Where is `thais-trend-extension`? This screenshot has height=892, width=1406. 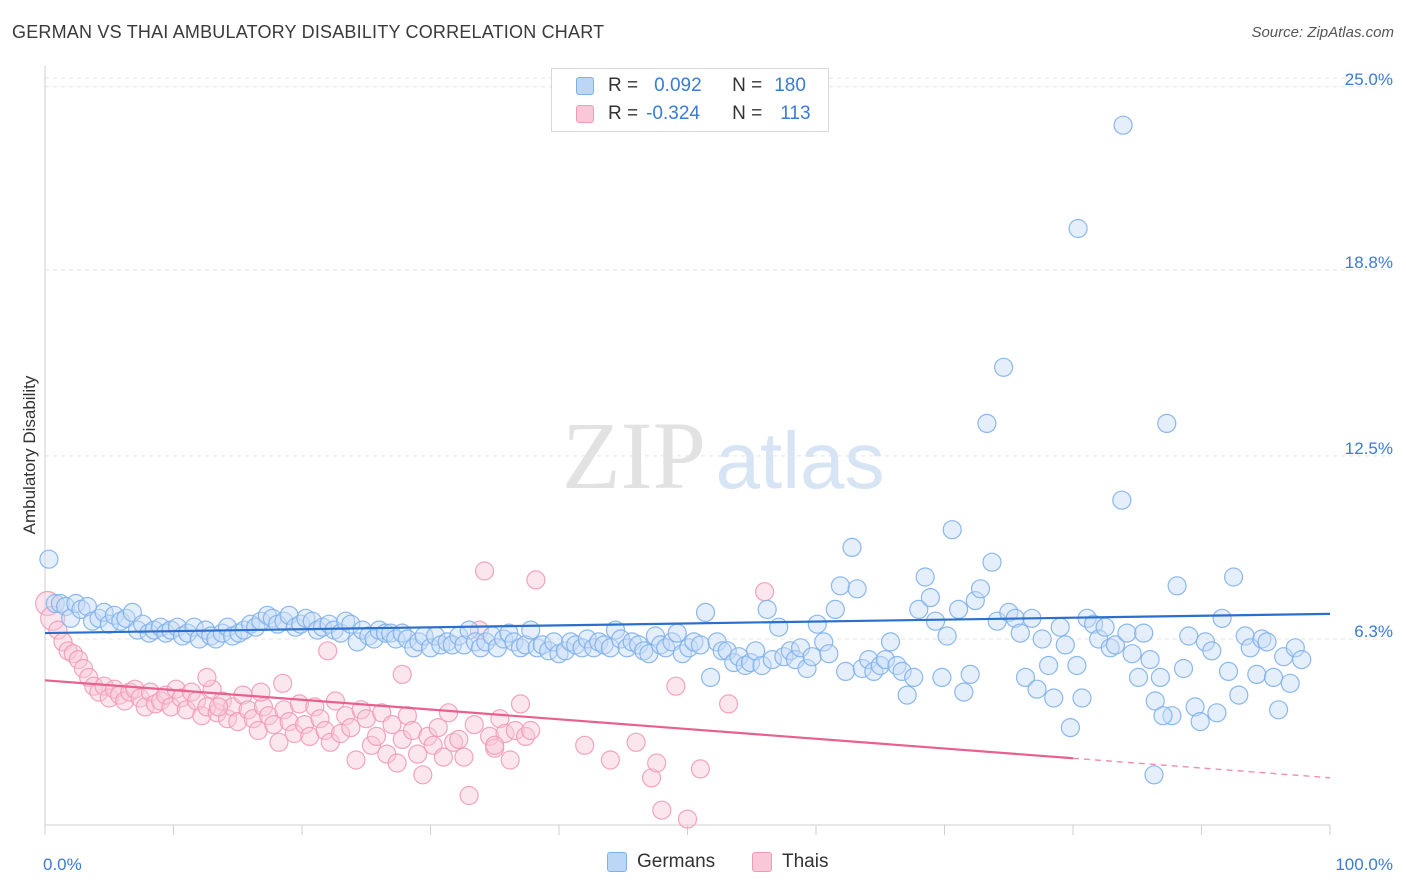 thais-trend-extension is located at coordinates (1201, 768).